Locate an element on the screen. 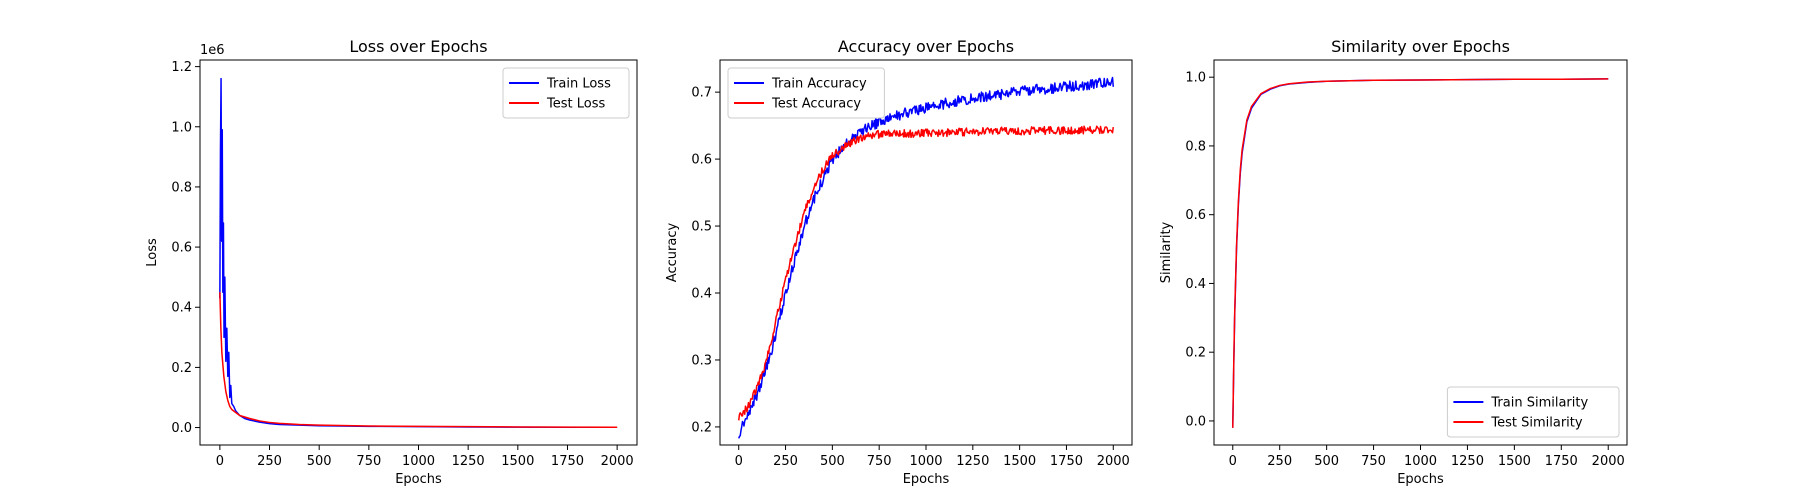 The image size is (1800, 500). panel-3-legend-box is located at coordinates (1533, 412).